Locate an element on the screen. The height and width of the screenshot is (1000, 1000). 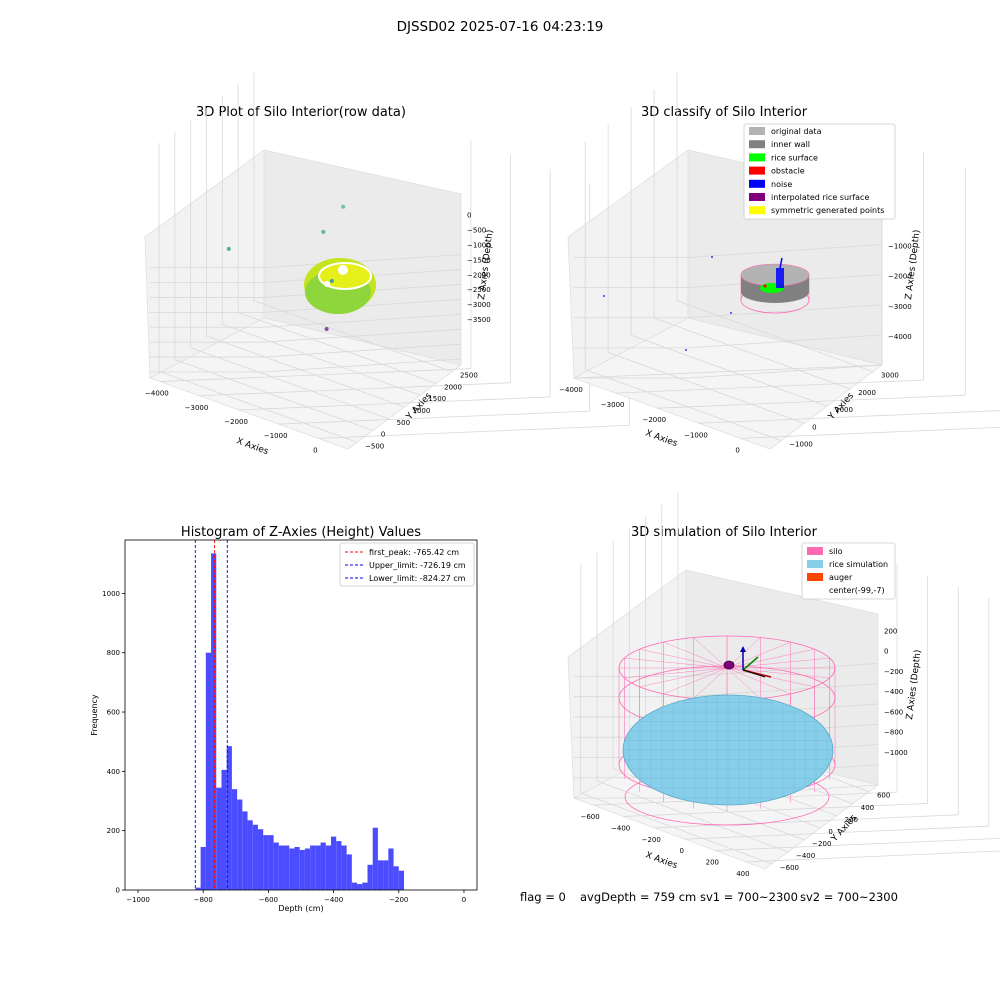
status-sv2: sv2 = 700~2300 is located at coordinates (849, 897).